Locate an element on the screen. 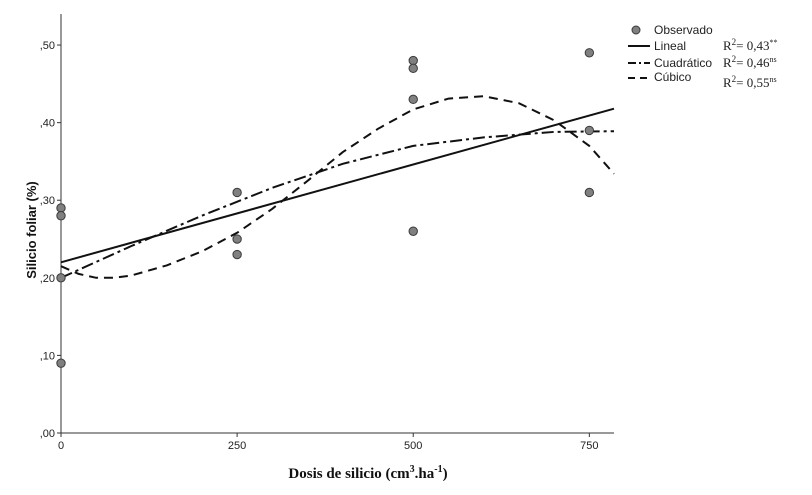 This screenshot has height=495, width=812. x-tick-label: 250 is located at coordinates (237, 446).